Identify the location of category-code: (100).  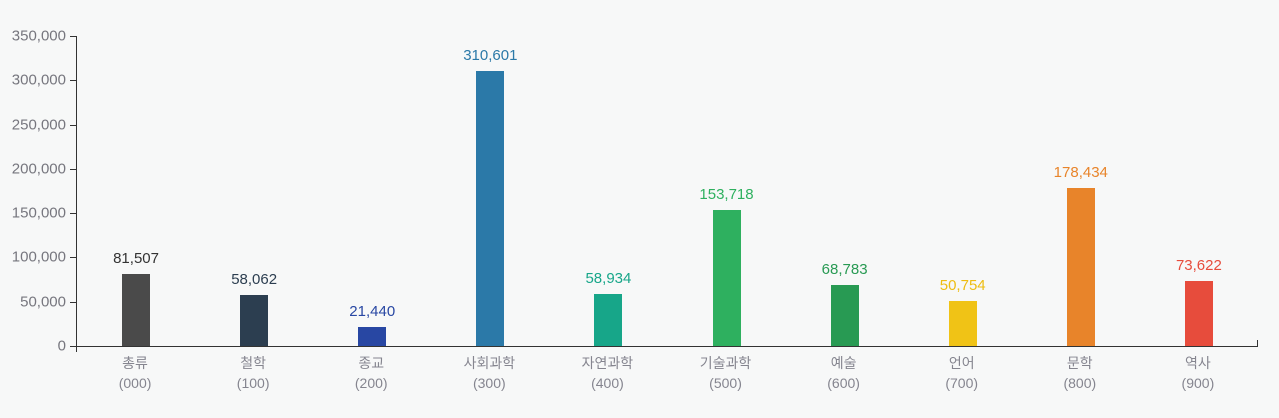
(253, 383).